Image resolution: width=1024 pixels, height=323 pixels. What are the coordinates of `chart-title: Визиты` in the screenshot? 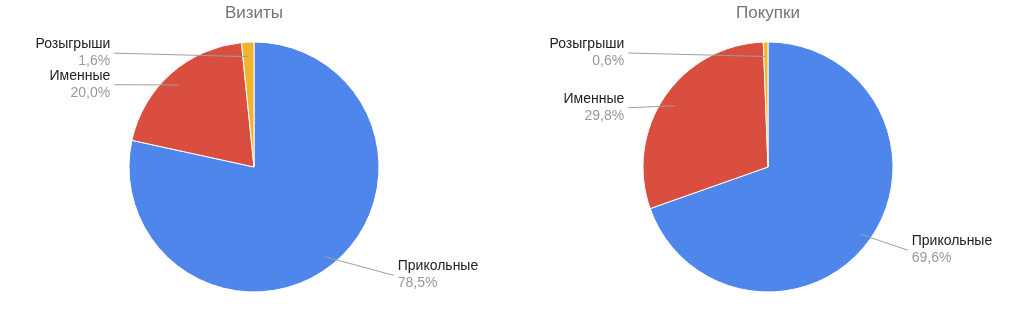 It's located at (254, 12).